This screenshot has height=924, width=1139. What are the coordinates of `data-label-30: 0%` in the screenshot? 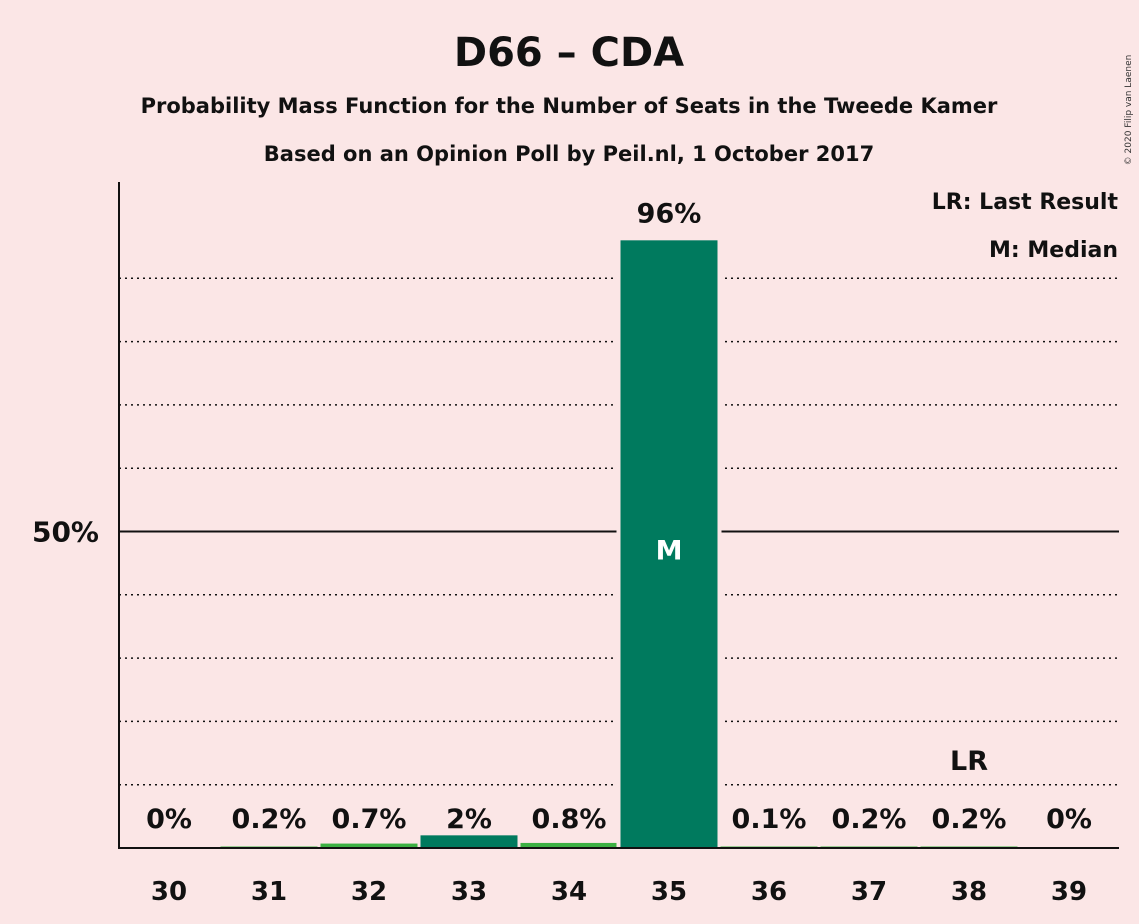 It's located at (169, 819).